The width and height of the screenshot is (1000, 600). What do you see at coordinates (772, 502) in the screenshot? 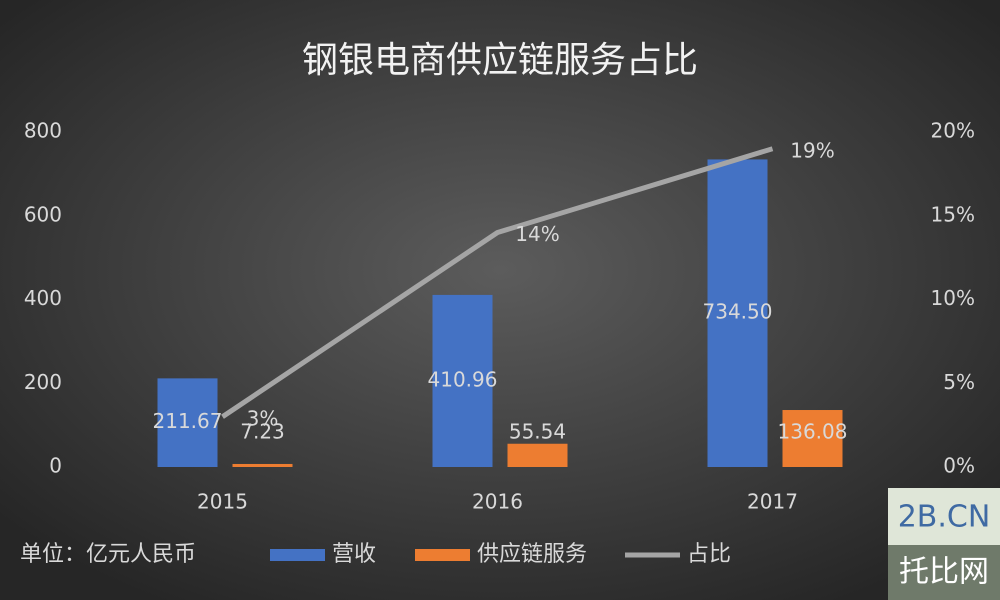
I see `x-tick-label: 2017` at bounding box center [772, 502].